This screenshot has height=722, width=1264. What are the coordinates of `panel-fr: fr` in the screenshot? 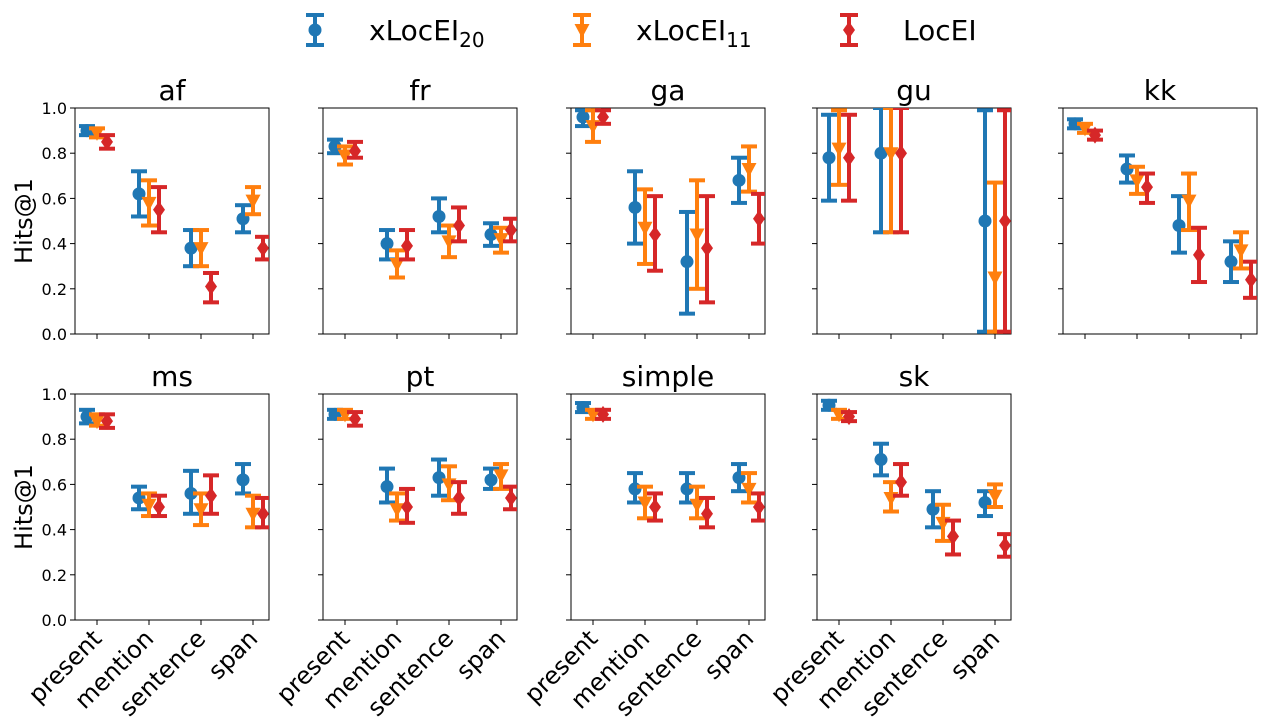 It's located at (418, 206).